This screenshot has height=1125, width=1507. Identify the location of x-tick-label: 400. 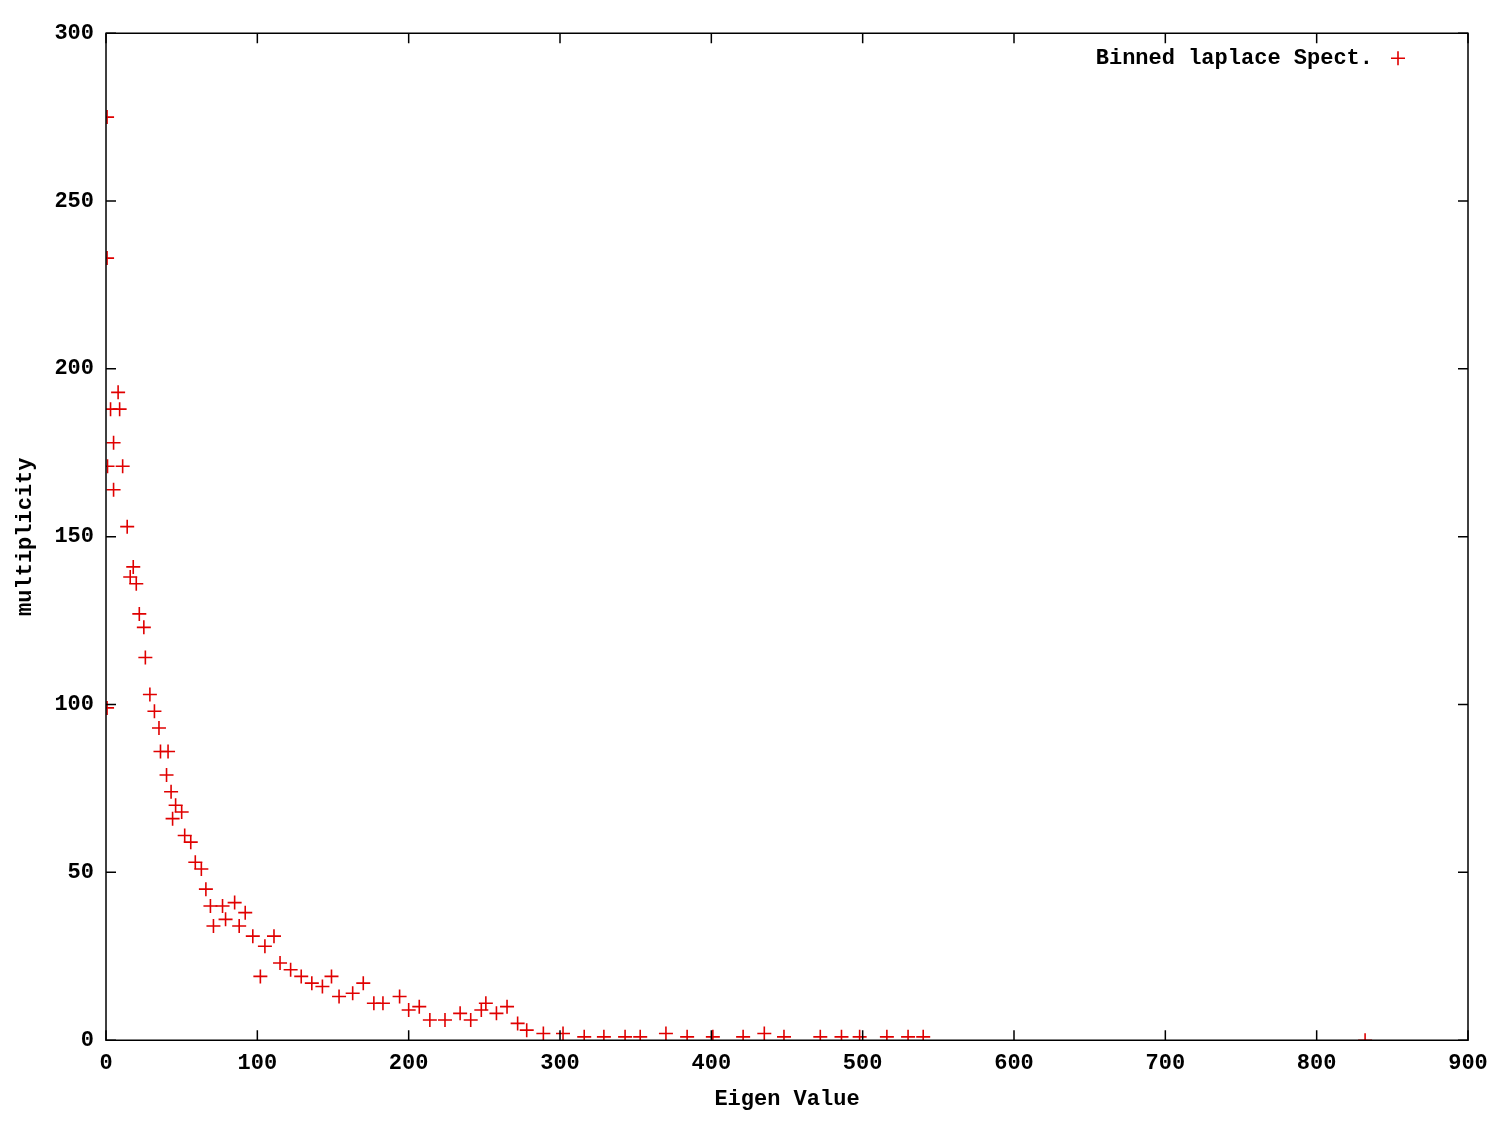
(711, 1063).